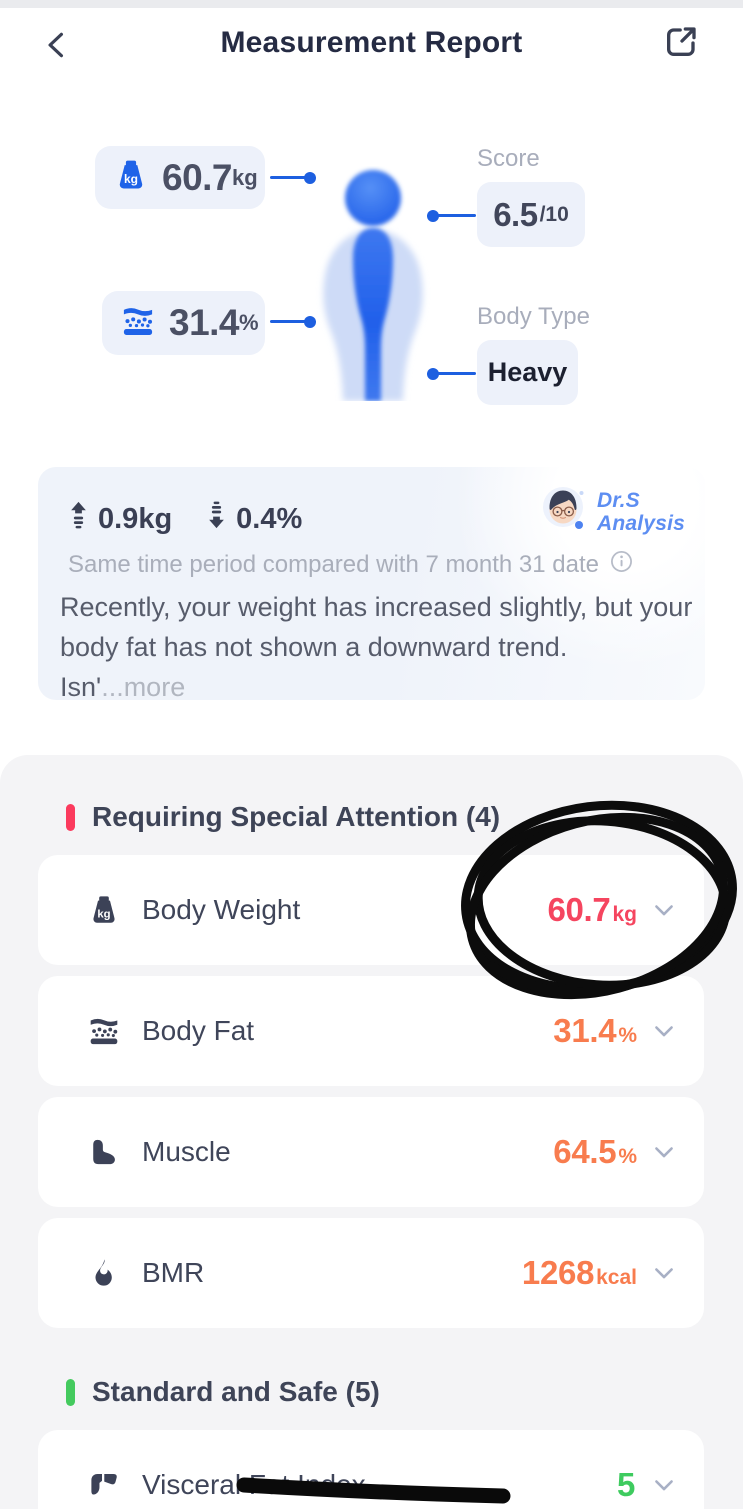 This screenshot has height=1509, width=743. Describe the element at coordinates (624, 914) in the screenshot. I see `metric-unit: kg` at that location.